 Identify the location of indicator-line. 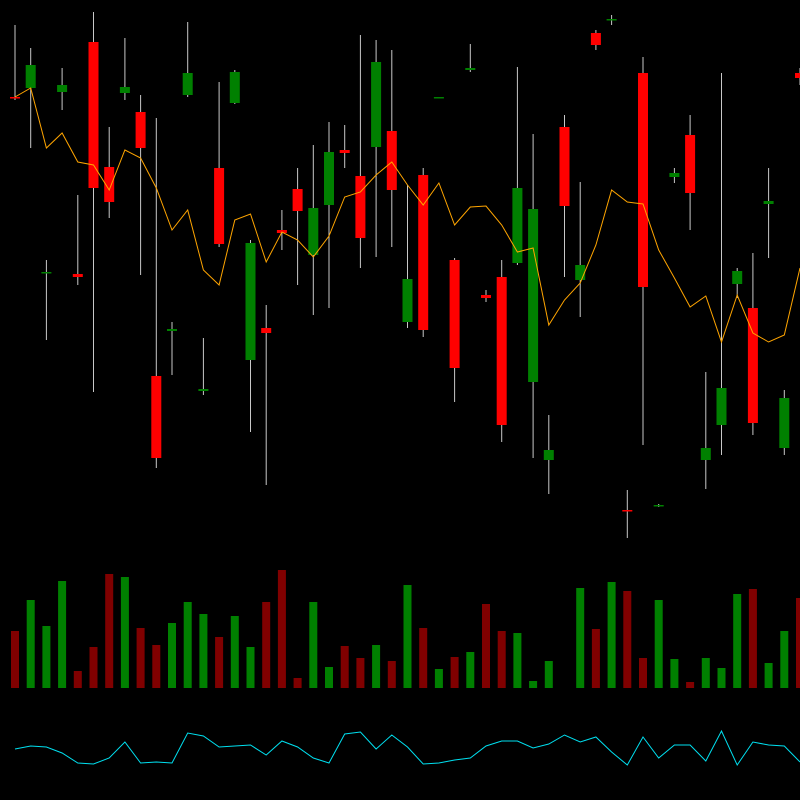
(407, 748).